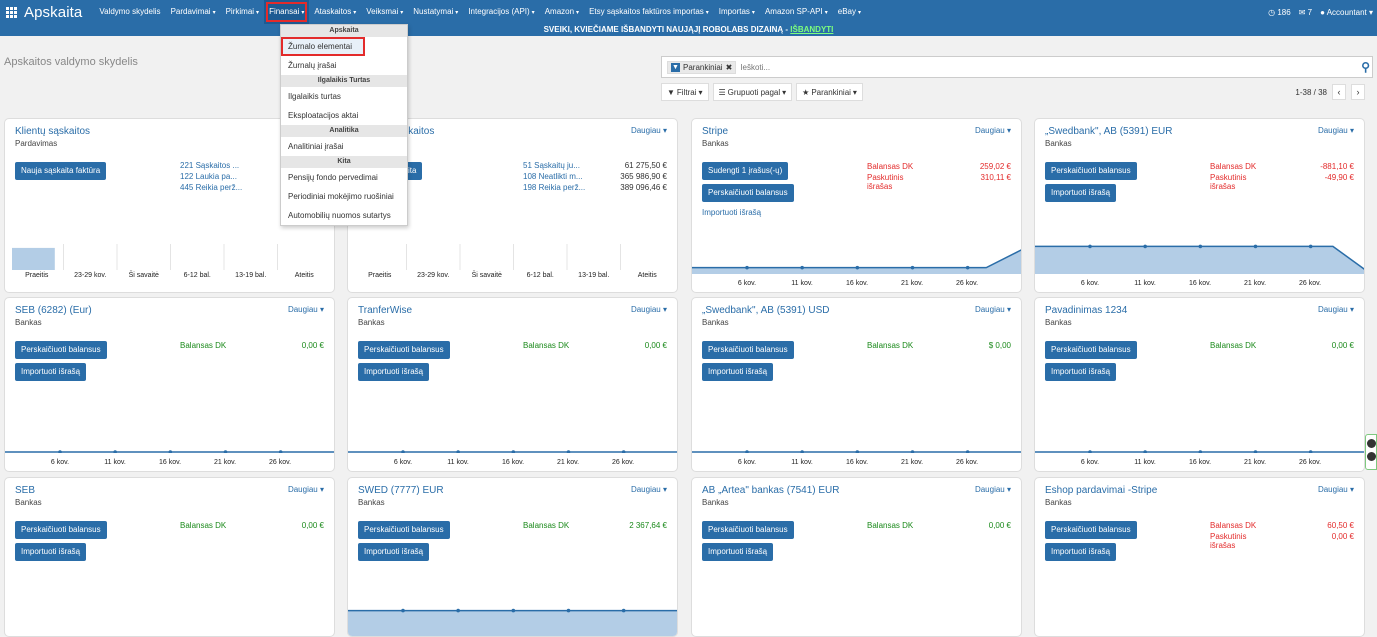 The height and width of the screenshot is (637, 1377). I want to click on search-box: ▼Parankiniai✖ ⚲, so click(1017, 67).